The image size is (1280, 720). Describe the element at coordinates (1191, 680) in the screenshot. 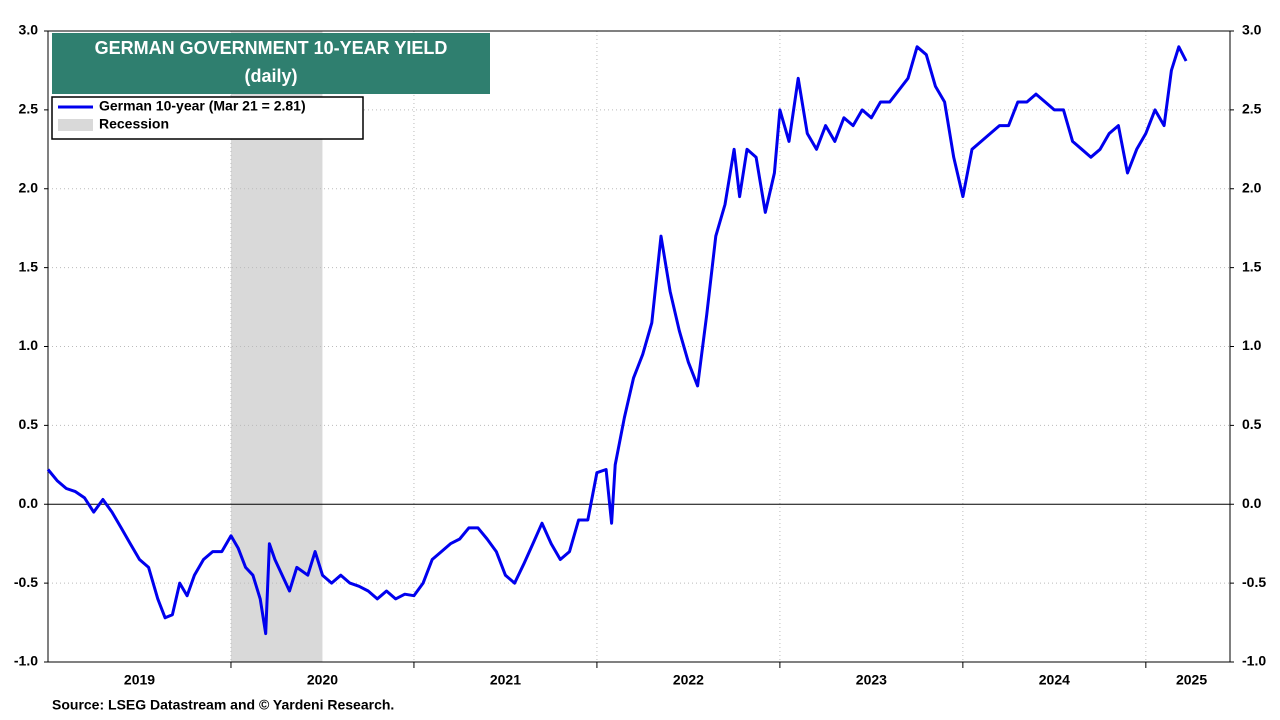

I see `x-tick-label: 2025` at that location.